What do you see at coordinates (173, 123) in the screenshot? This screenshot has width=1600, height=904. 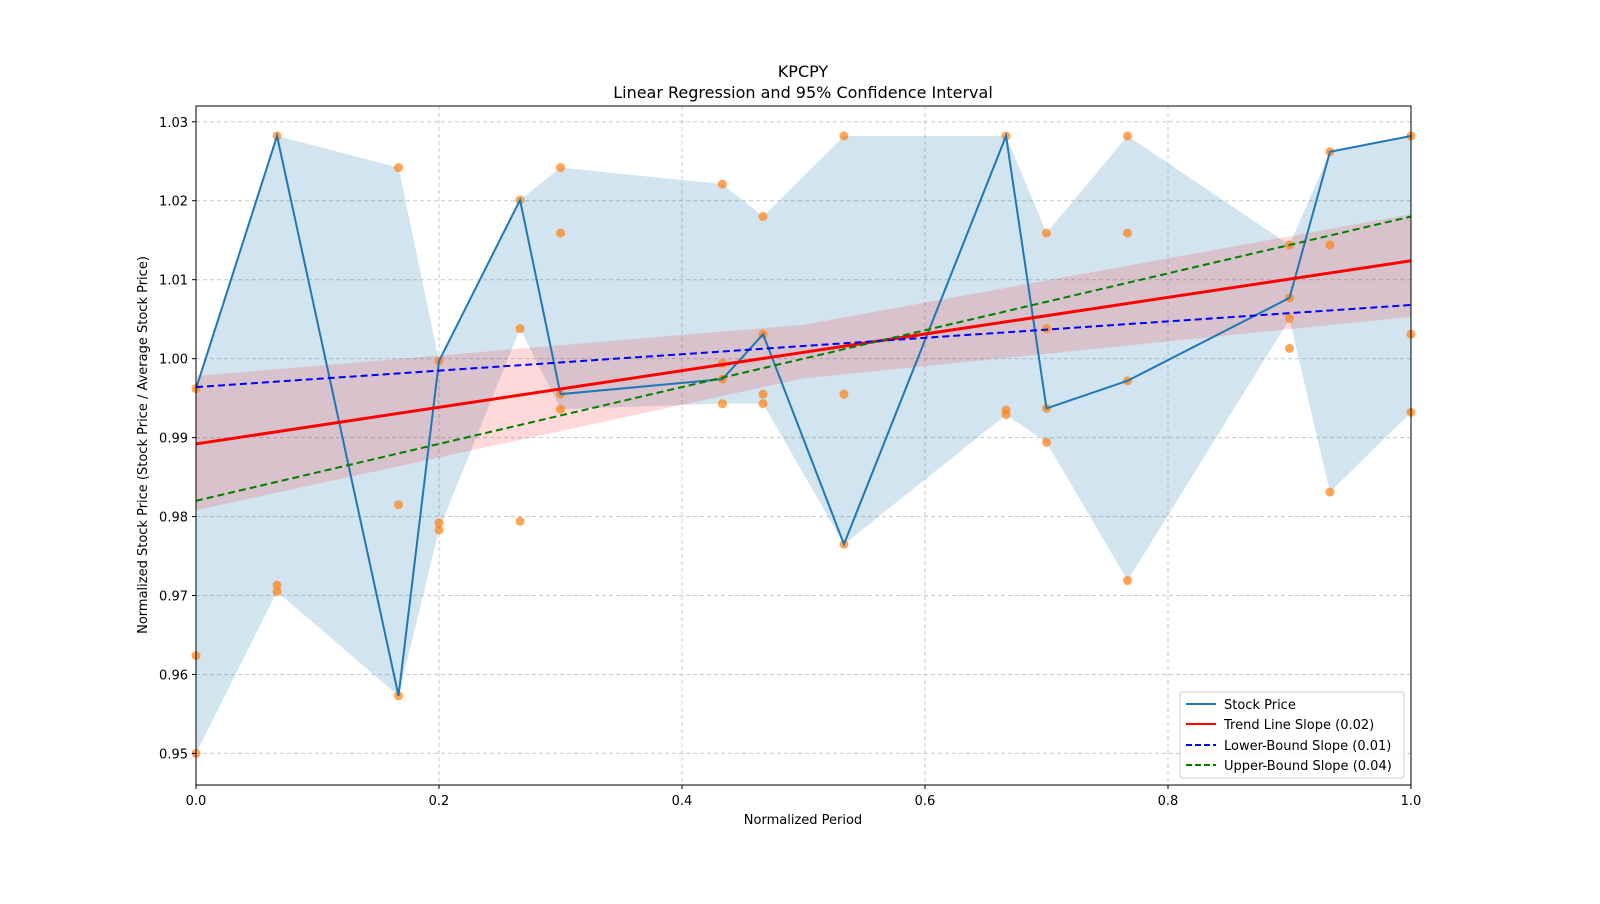 I see `y-tick-label: 1.03` at bounding box center [173, 123].